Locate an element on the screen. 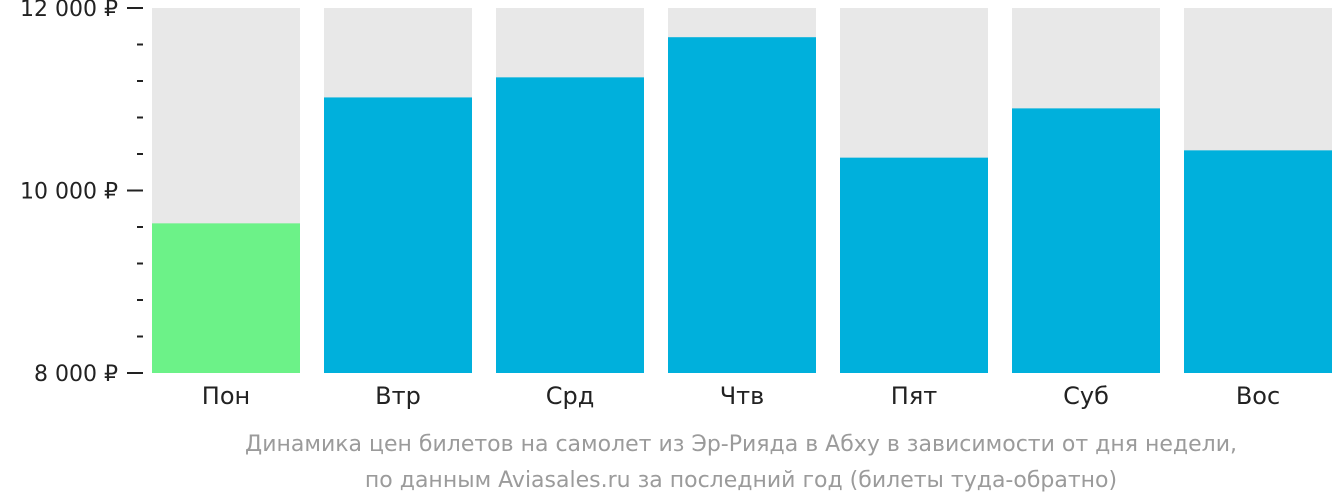 The height and width of the screenshot is (502, 1332). x-category-label: Втр is located at coordinates (398, 396).